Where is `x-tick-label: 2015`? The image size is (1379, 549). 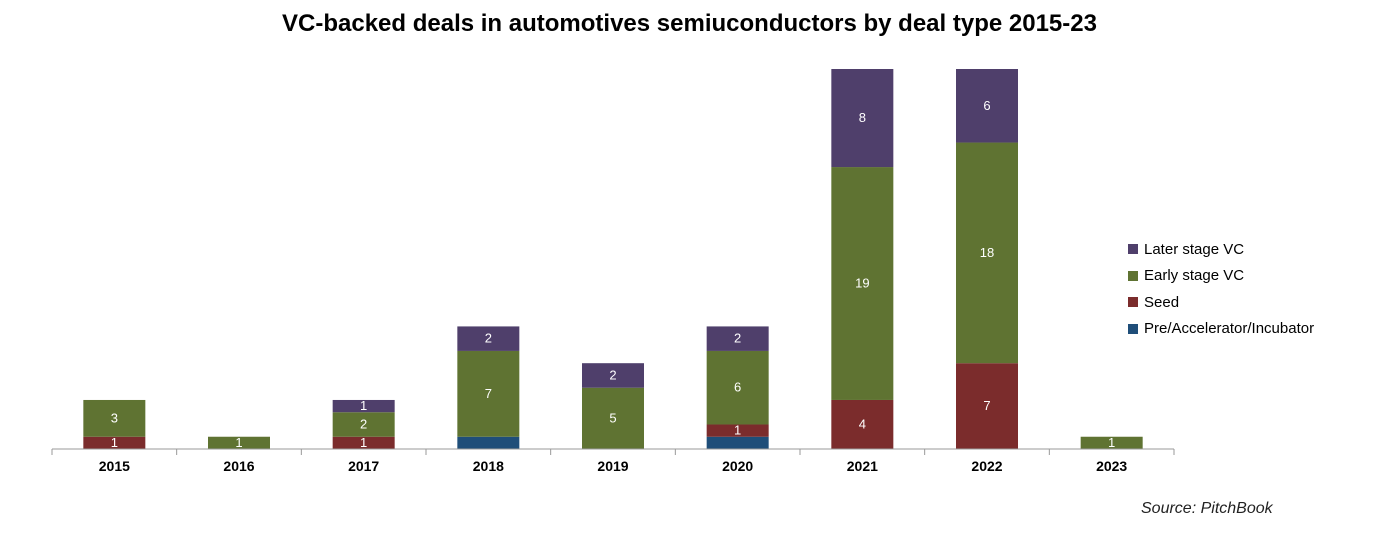 x-tick-label: 2015 is located at coordinates (114, 466).